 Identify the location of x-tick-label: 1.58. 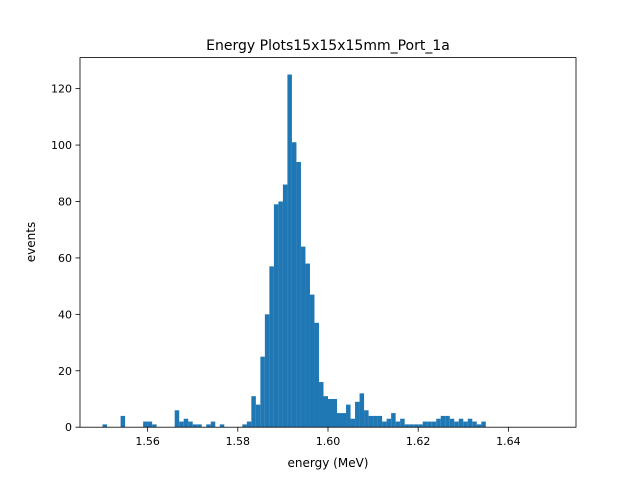
(238, 441).